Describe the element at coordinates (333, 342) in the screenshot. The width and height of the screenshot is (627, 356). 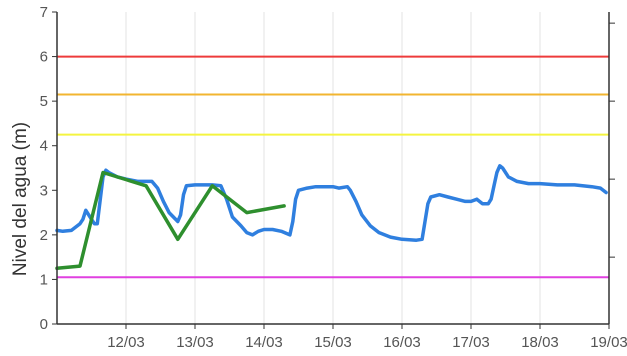
I see `x-tick-label: 15/03` at that location.